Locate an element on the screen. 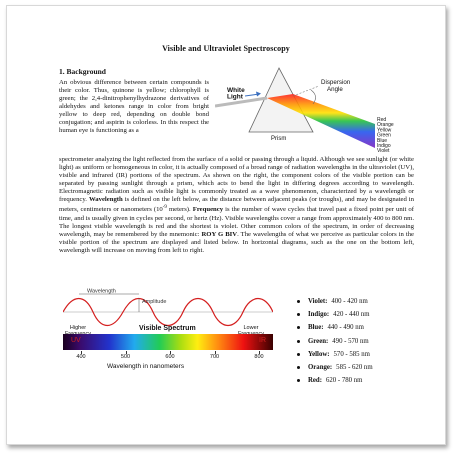 Image resolution: width=453 pixels, height=458 pixels. body-part3: meters). is located at coordinates (179, 210).